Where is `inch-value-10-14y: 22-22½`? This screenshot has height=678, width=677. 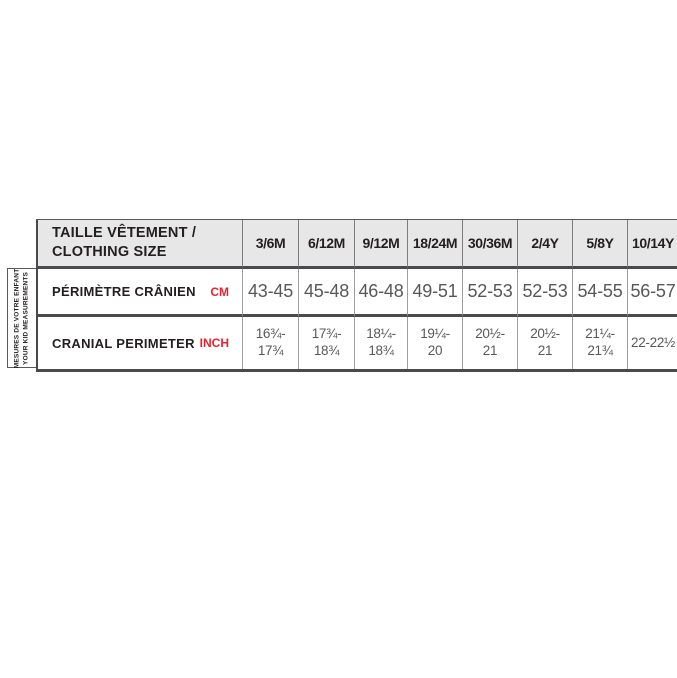
inch-value-10-14y: 22-22½ is located at coordinates (652, 343).